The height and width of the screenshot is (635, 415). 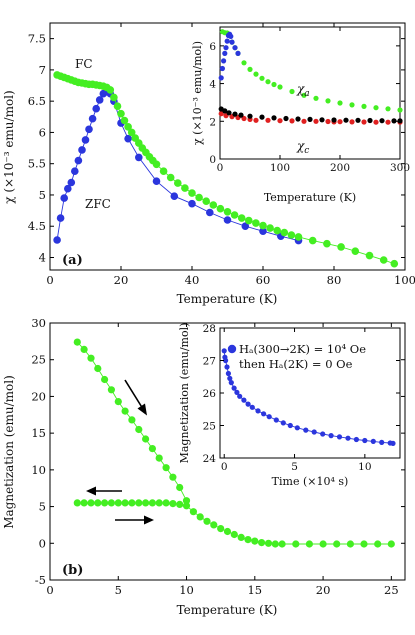 I want to click on x-tick-label: 20, so click(x=323, y=590).